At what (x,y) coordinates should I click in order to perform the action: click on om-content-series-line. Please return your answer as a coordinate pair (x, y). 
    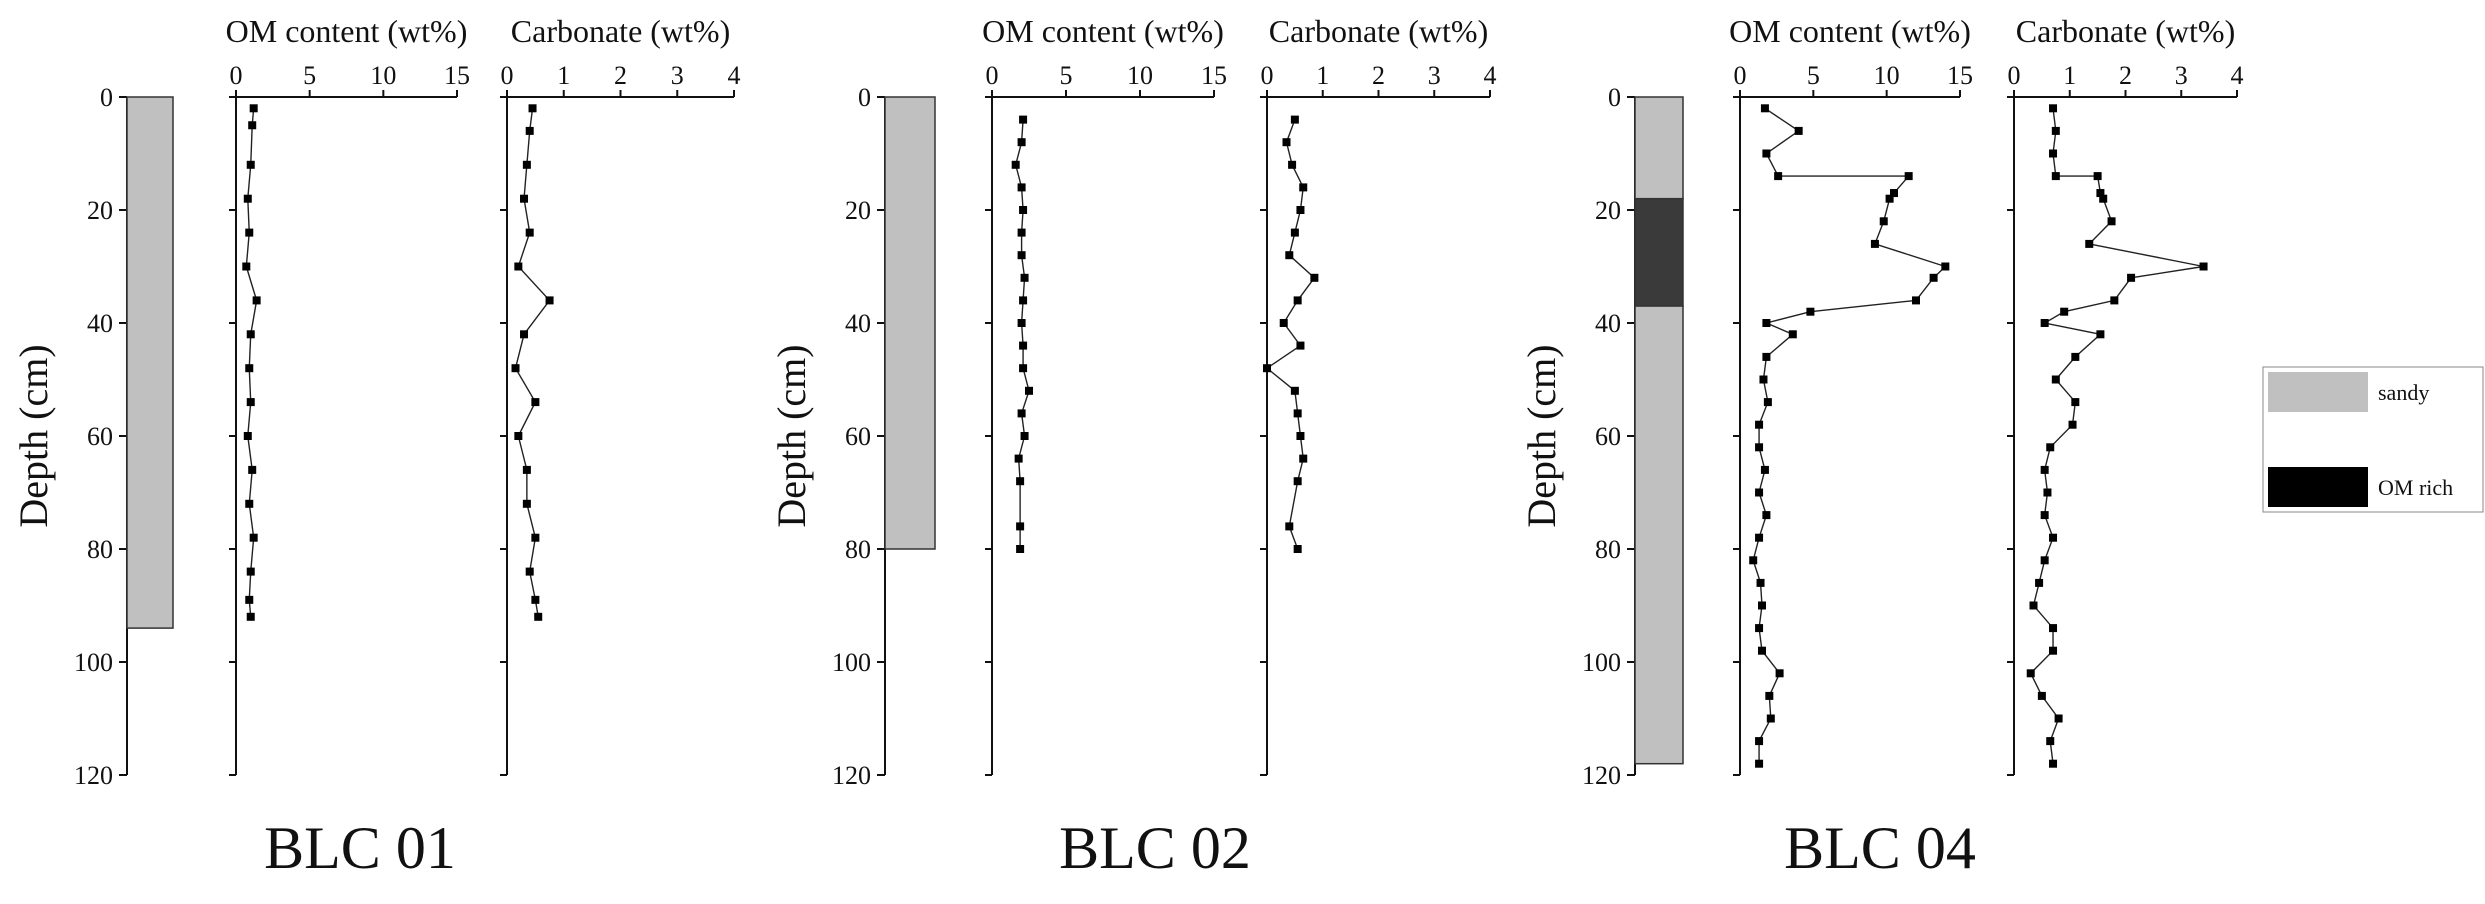
    Looking at the image, I should click on (1849, 435).